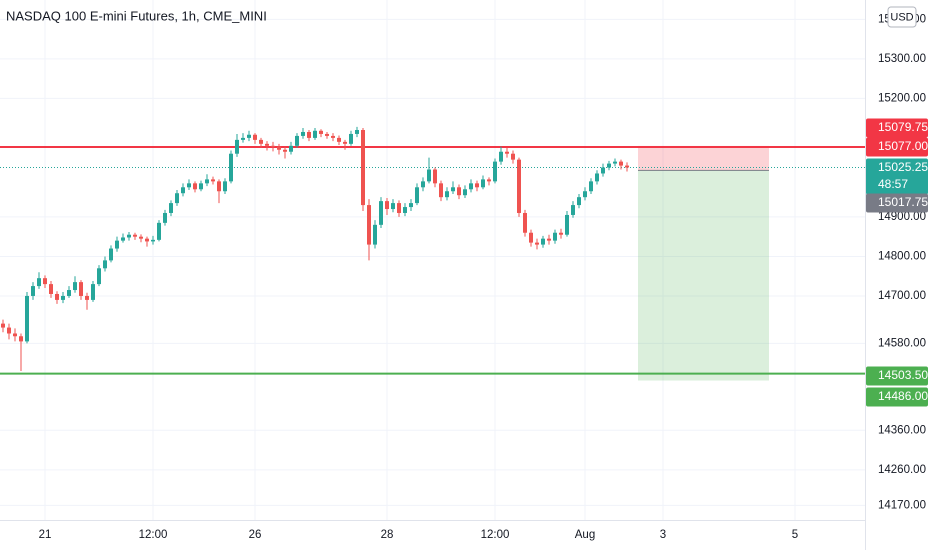 Image resolution: width=932 pixels, height=550 pixels. What do you see at coordinates (45, 535) in the screenshot?
I see `x-tick-label: 21` at bounding box center [45, 535].